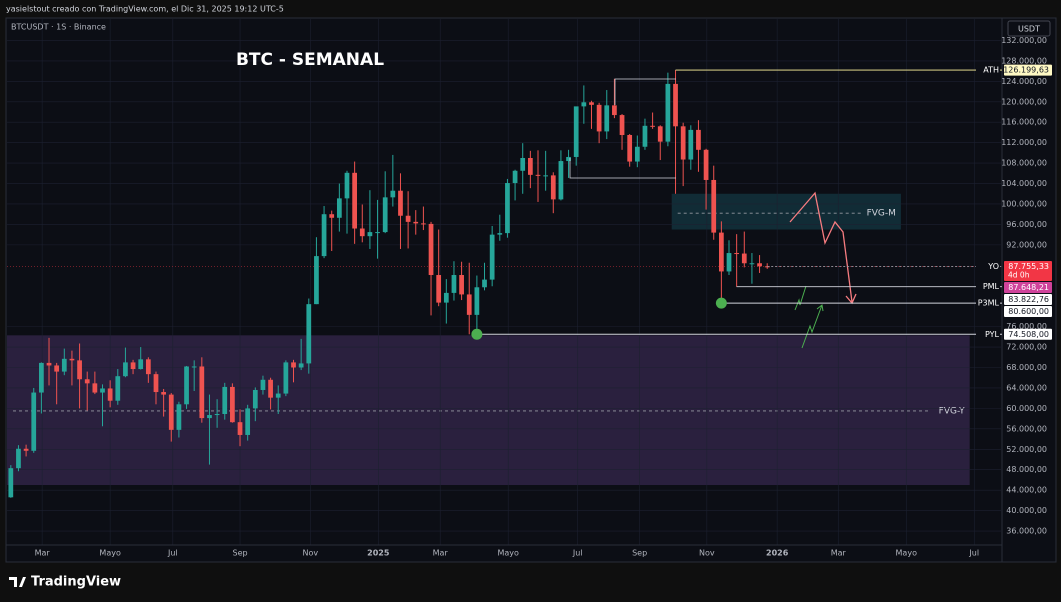  What do you see at coordinates (1026, 347) in the screenshot?
I see `y-tick-label: 72.000,00` at bounding box center [1026, 347].